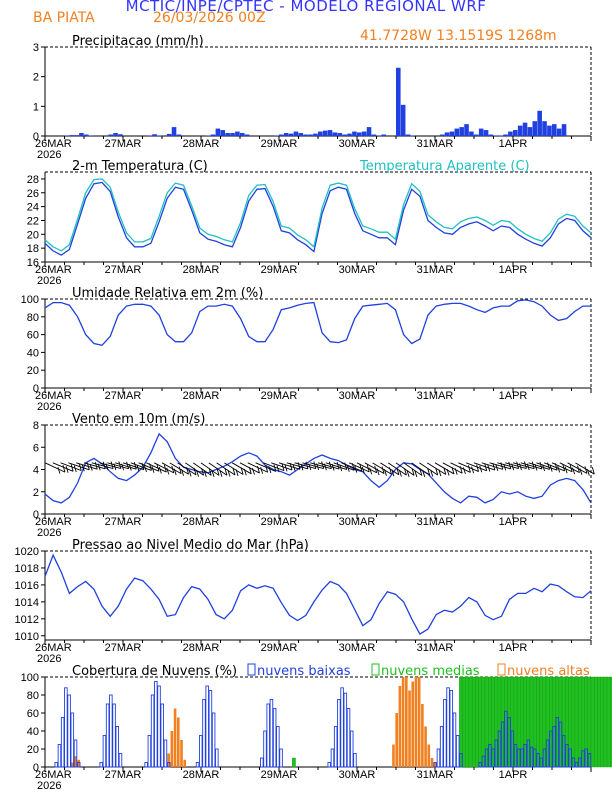 The width and height of the screenshot is (612, 792). I want to click on x-tick-label: 27MAR, so click(123, 396).